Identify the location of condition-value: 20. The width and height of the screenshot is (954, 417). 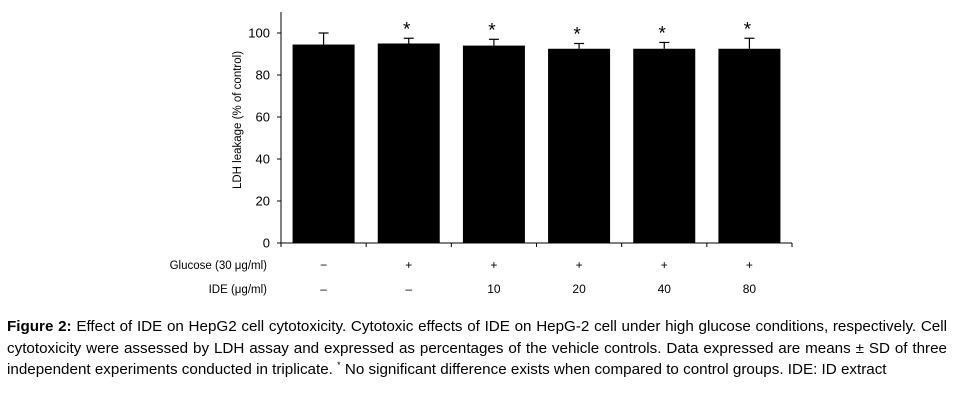
(579, 289).